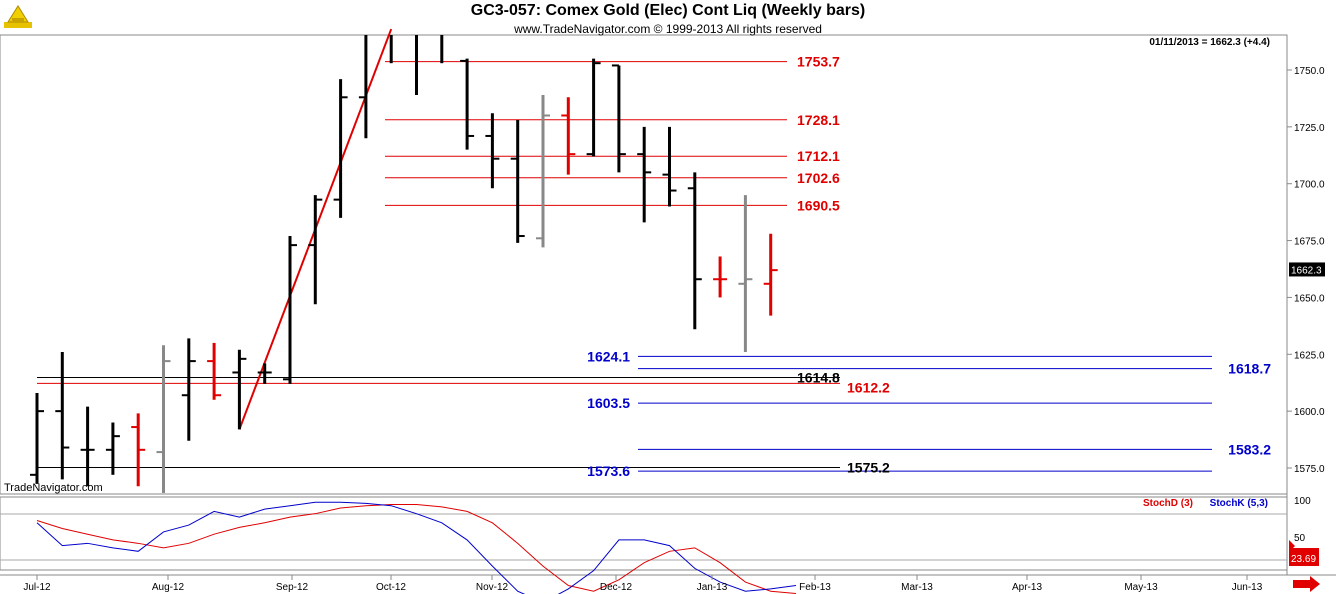 This screenshot has width=1336, height=594. Describe the element at coordinates (292, 587) in the screenshot. I see `x-tick-label: Sep-12` at that location.